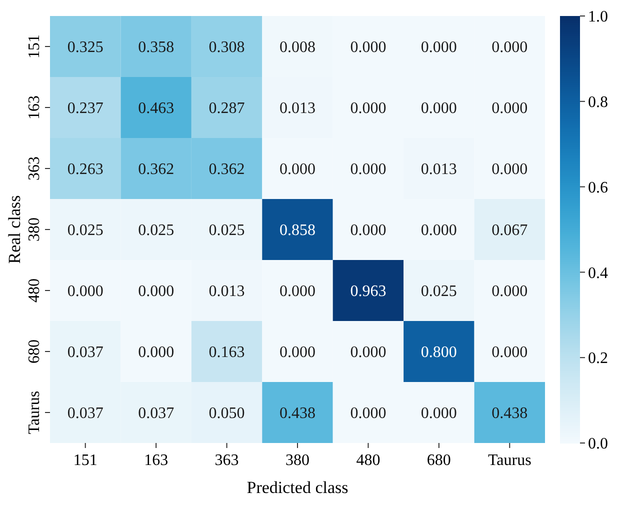  Describe the element at coordinates (85, 109) in the screenshot. I see `data-label: 0.237` at that location.